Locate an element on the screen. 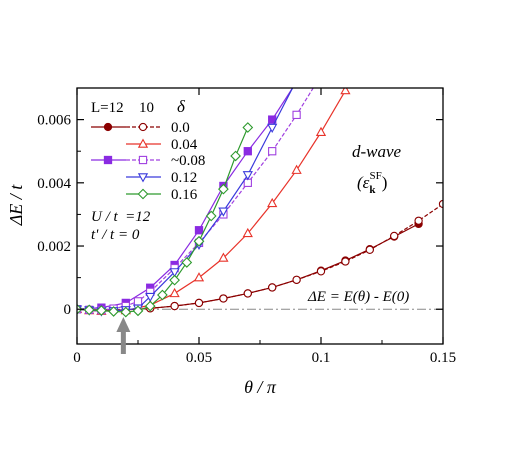  wave-dispersion-close: ) is located at coordinates (385, 182).